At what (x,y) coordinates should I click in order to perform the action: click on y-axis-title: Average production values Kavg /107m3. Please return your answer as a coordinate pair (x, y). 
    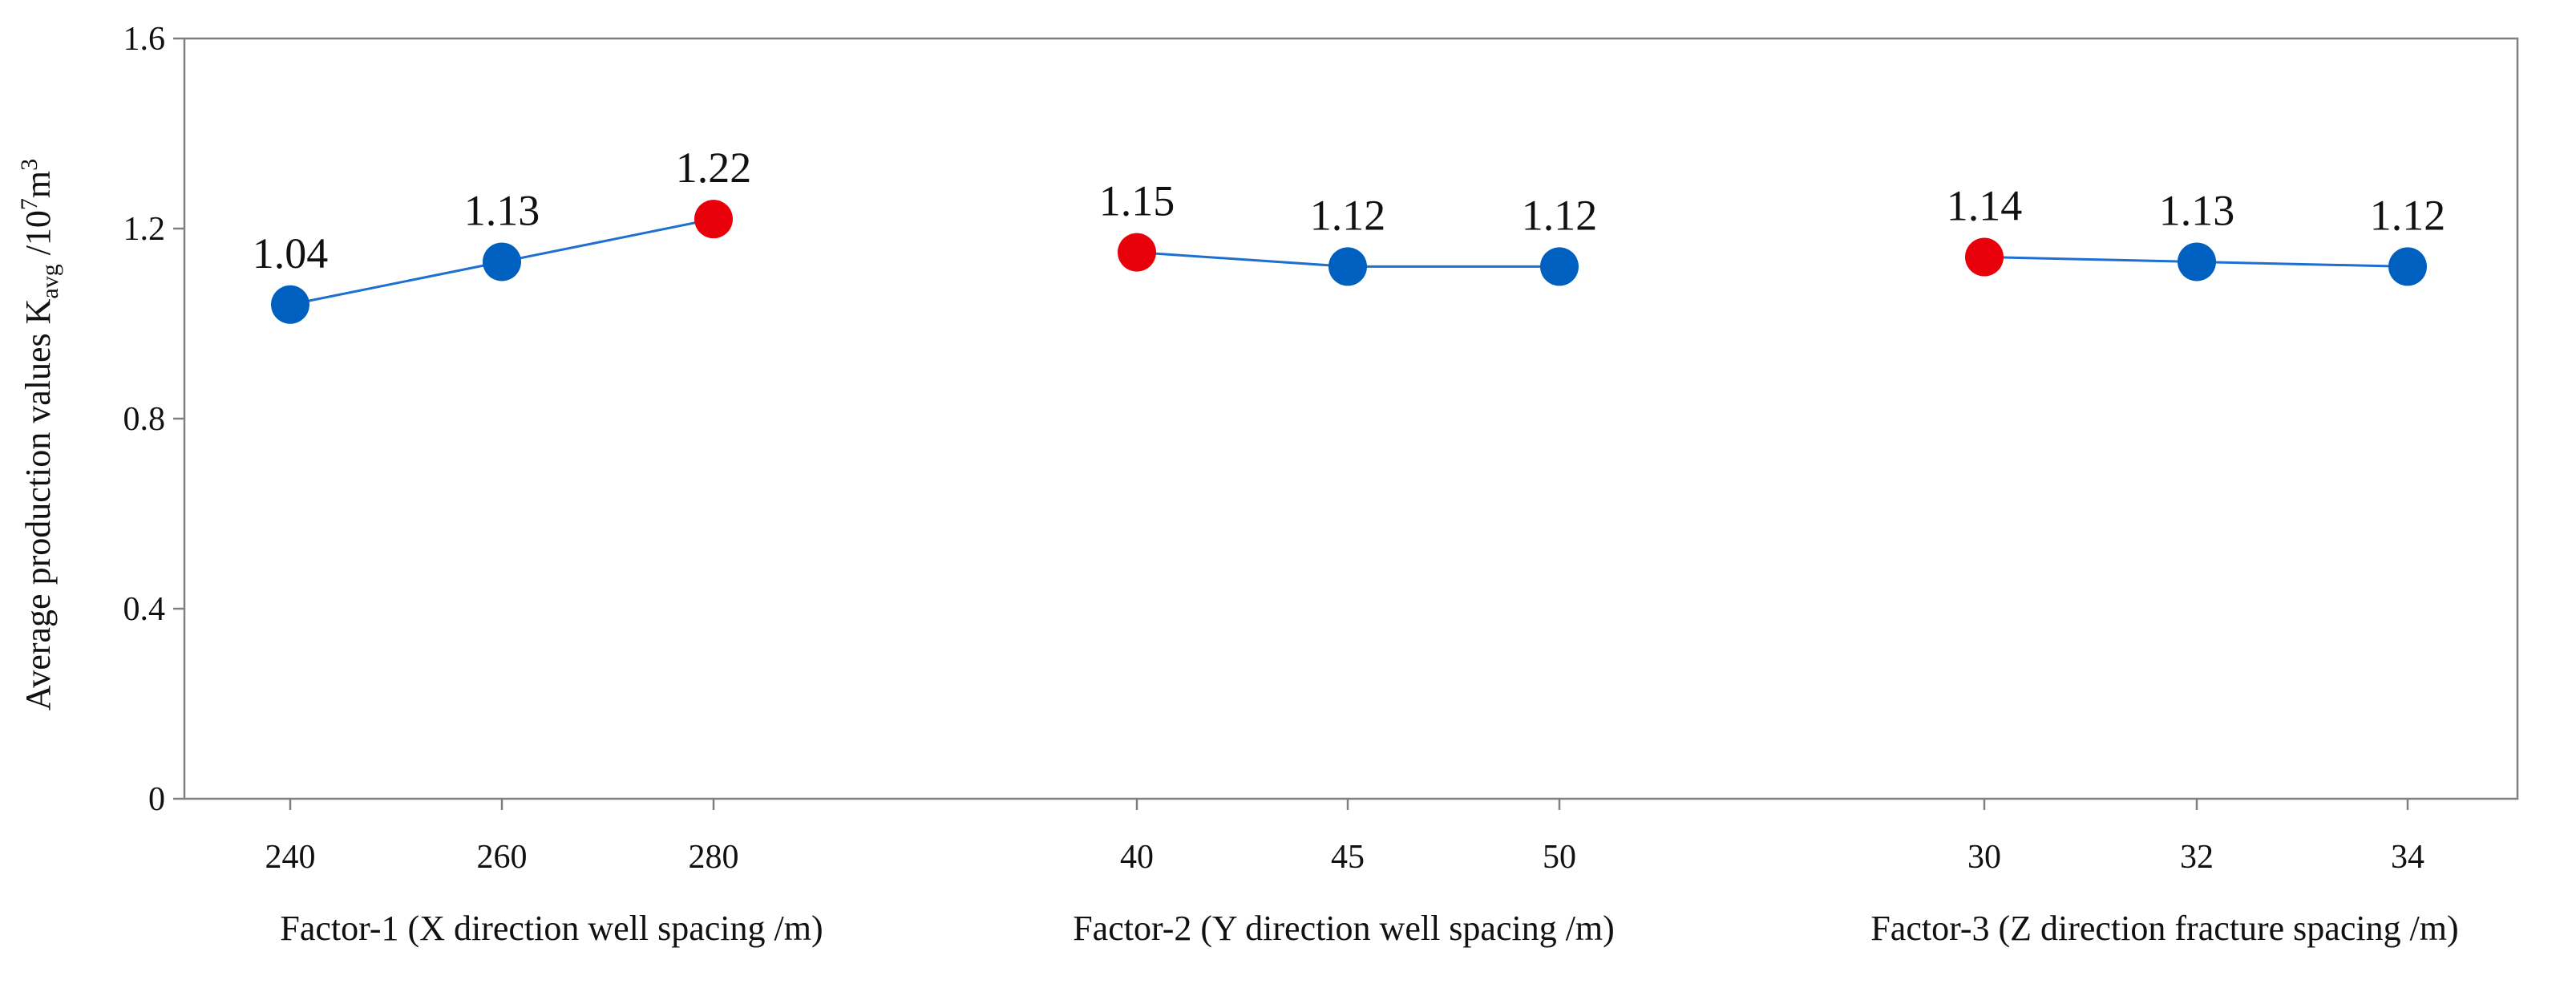
    Looking at the image, I should click on (39, 435).